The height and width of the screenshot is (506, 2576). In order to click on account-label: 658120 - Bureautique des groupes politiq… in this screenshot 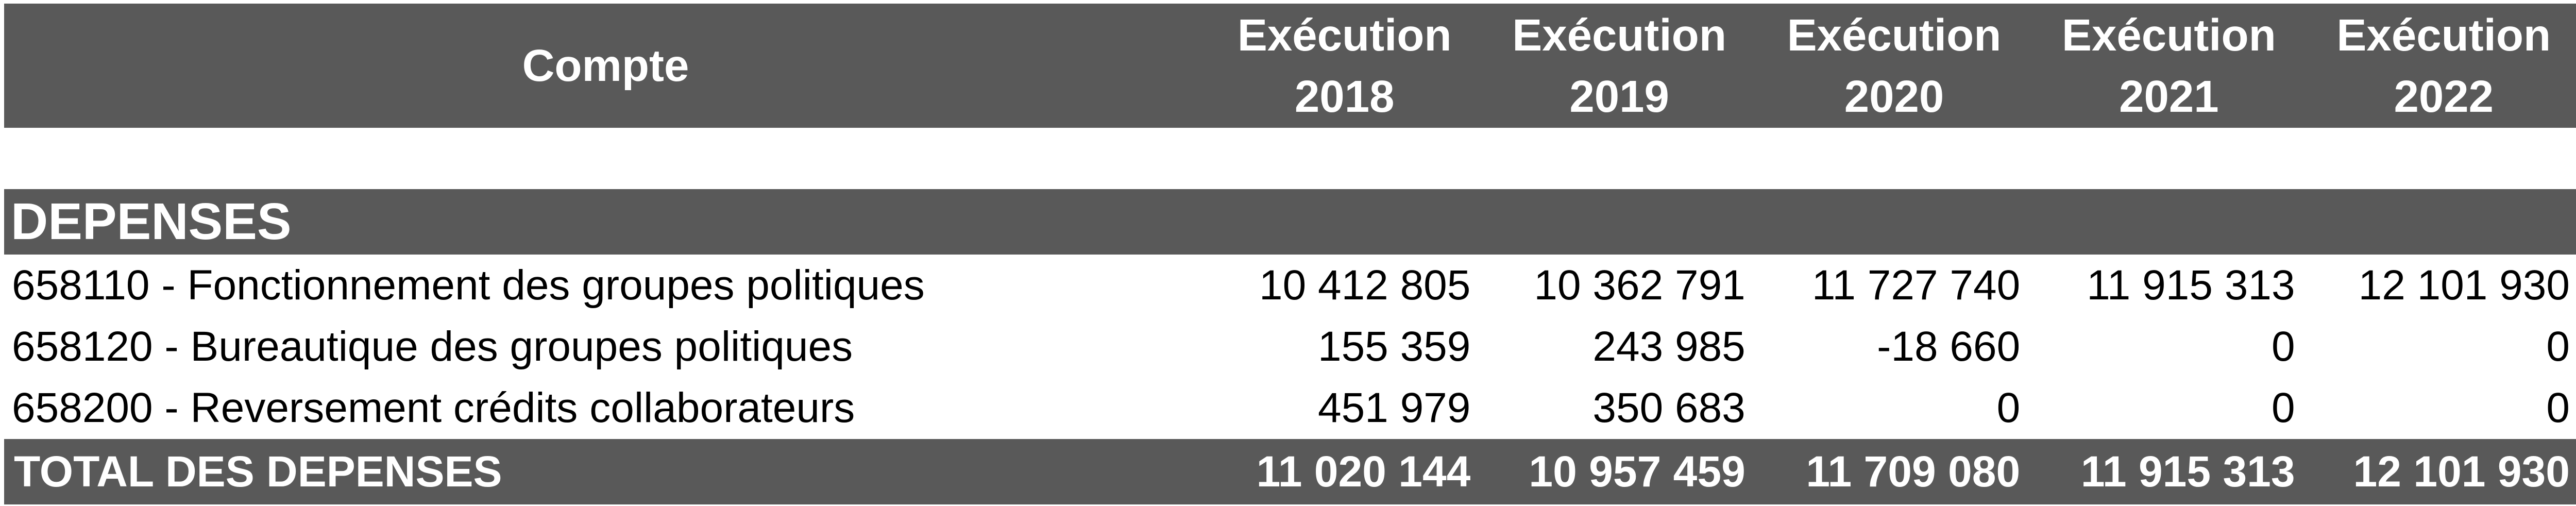, I will do `click(433, 346)`.